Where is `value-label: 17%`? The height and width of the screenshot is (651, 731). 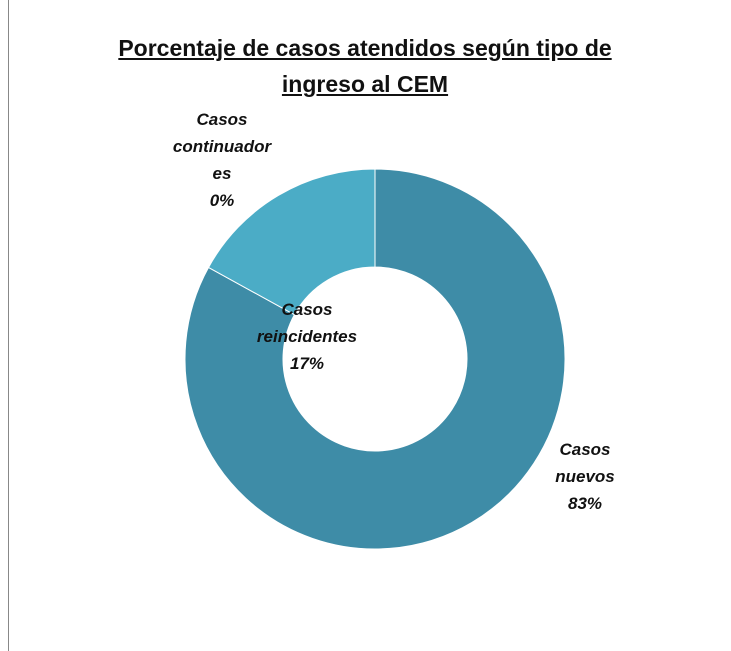 value-label: 17% is located at coordinates (307, 363).